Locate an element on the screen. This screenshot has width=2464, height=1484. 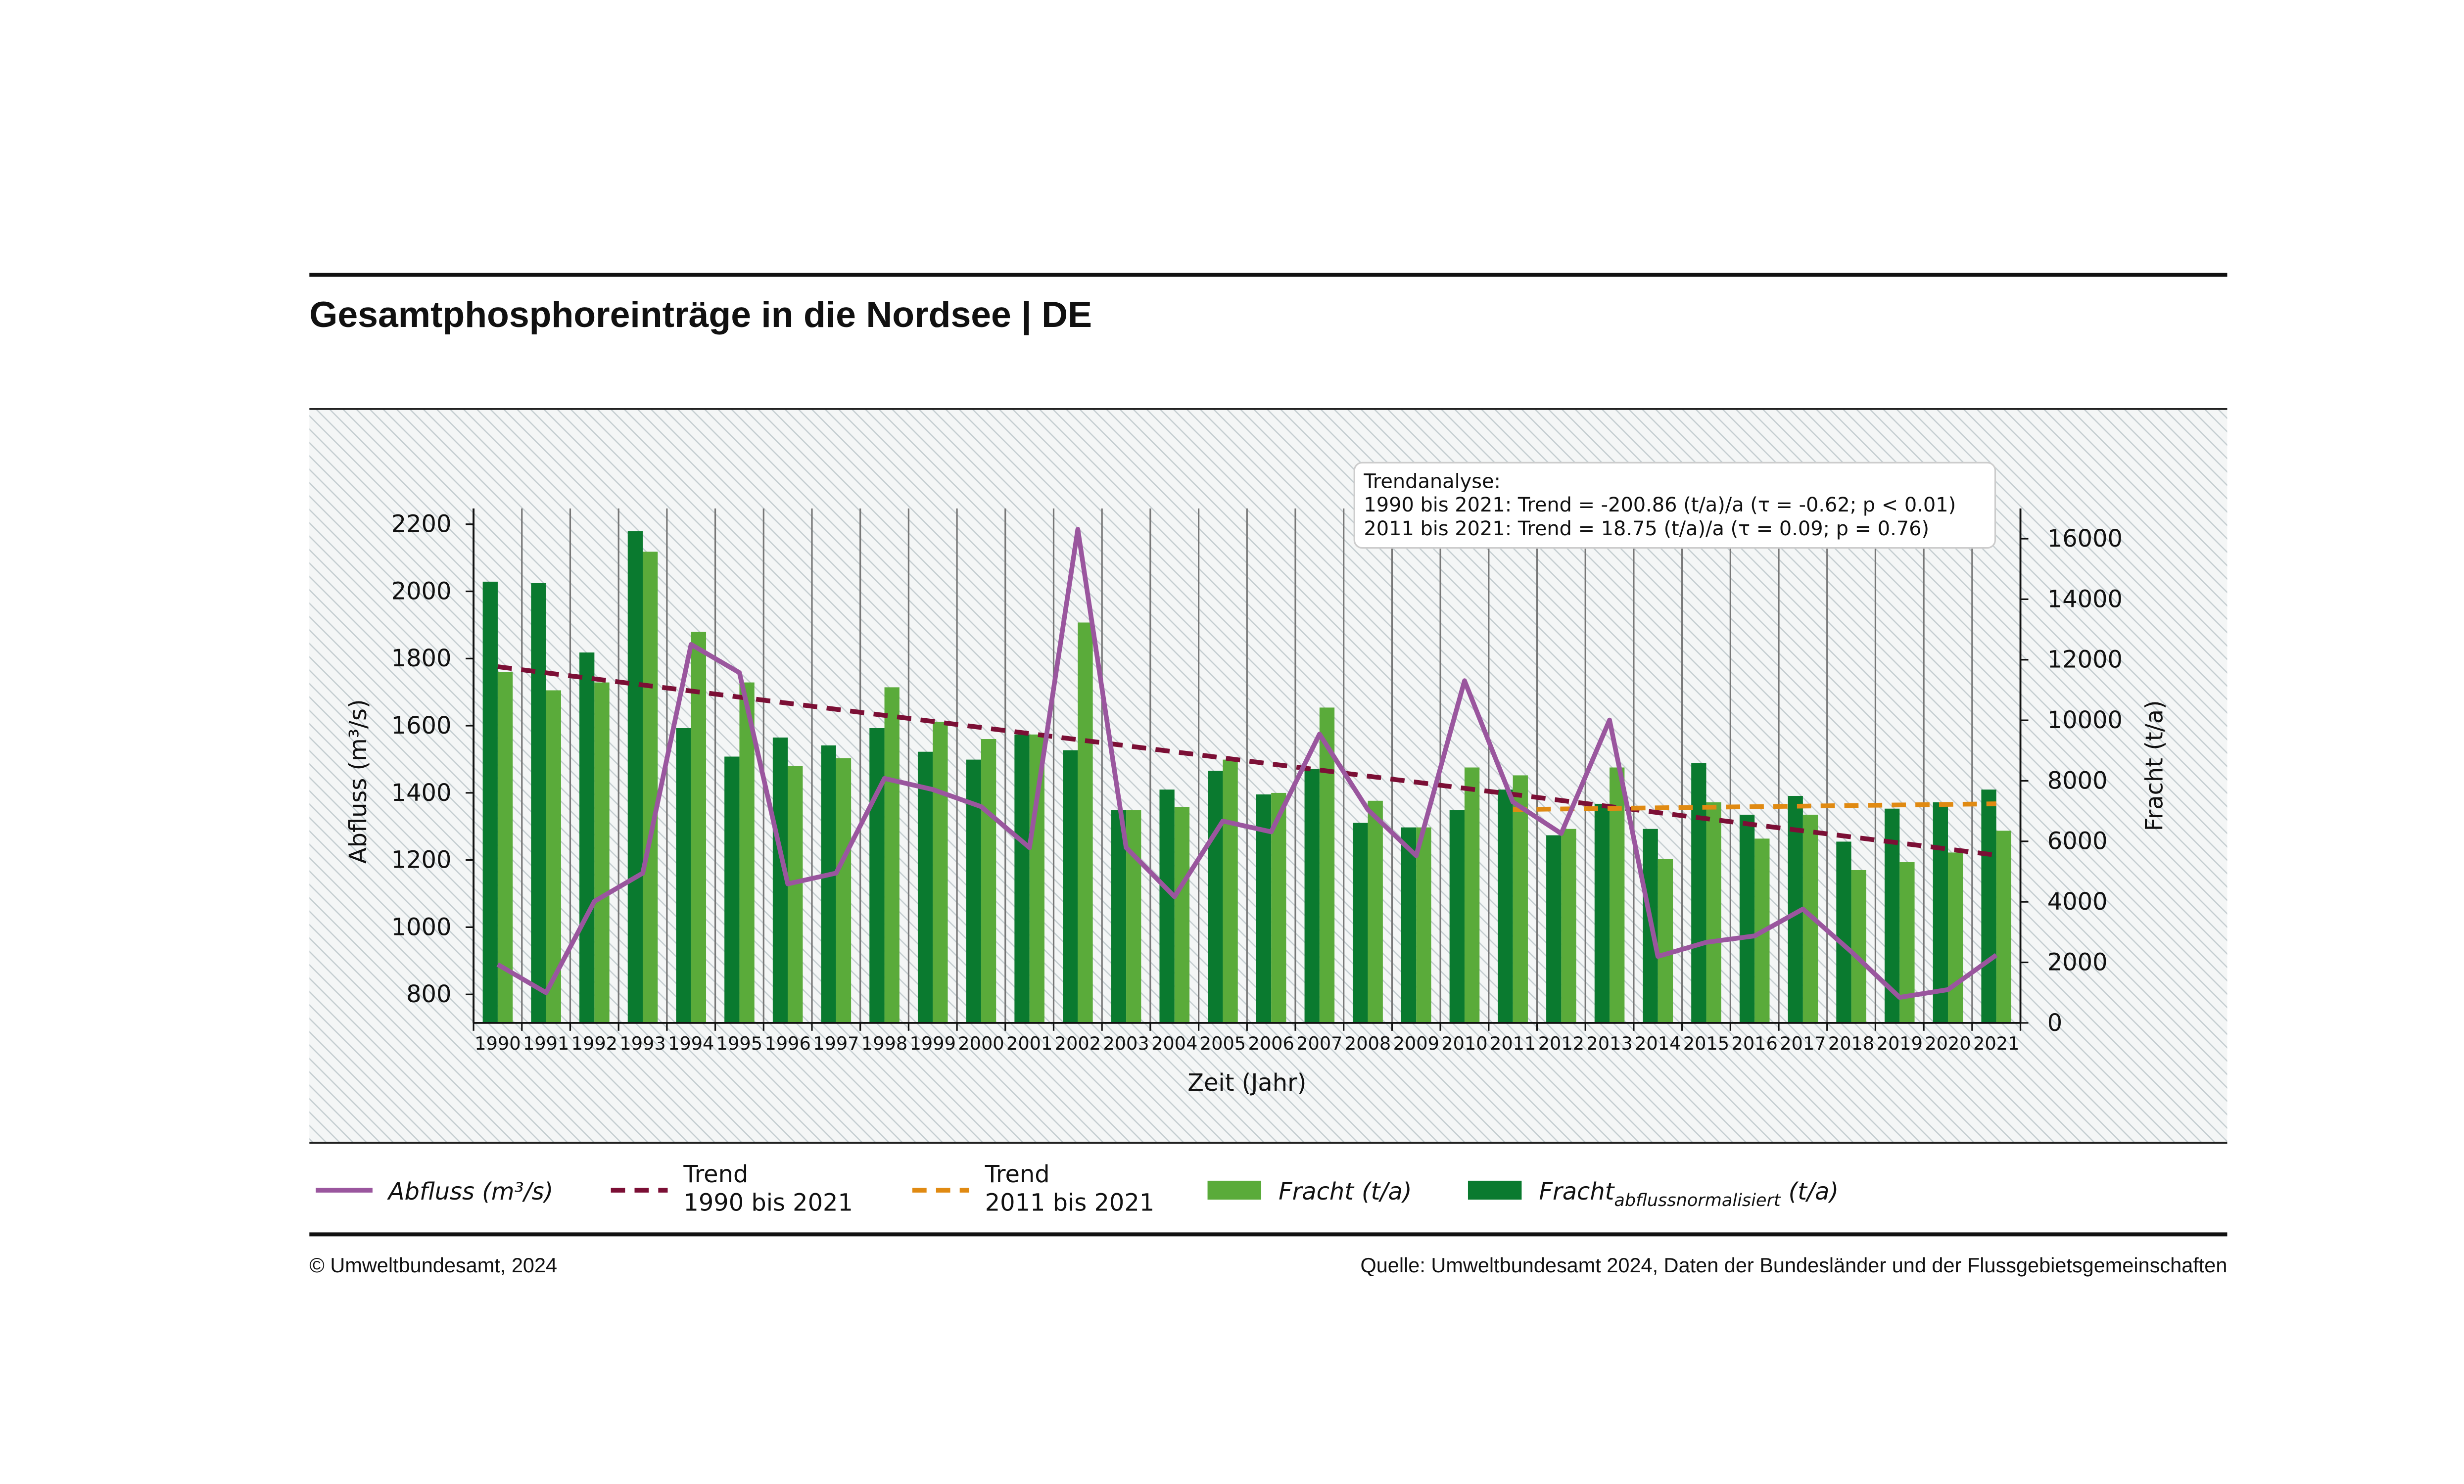
legend-label: Frachtabflussnormalisiert (t/a) is located at coordinates (1689, 1194).